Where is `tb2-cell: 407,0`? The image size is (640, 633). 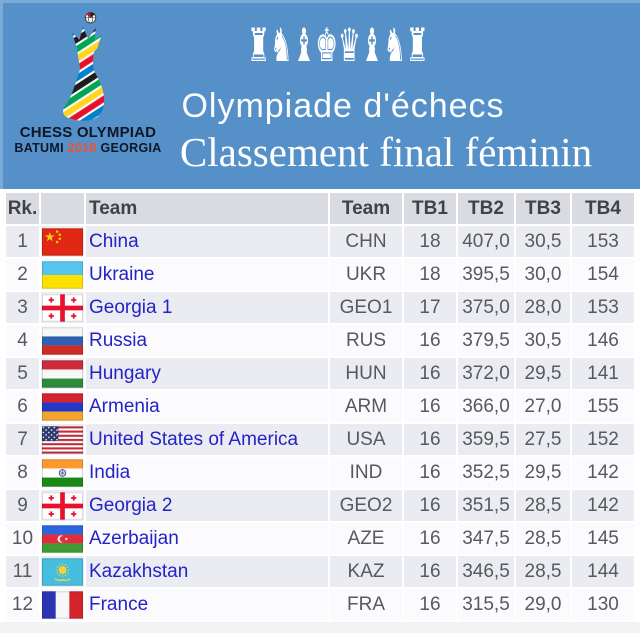
tb2-cell: 407,0 is located at coordinates (487, 242).